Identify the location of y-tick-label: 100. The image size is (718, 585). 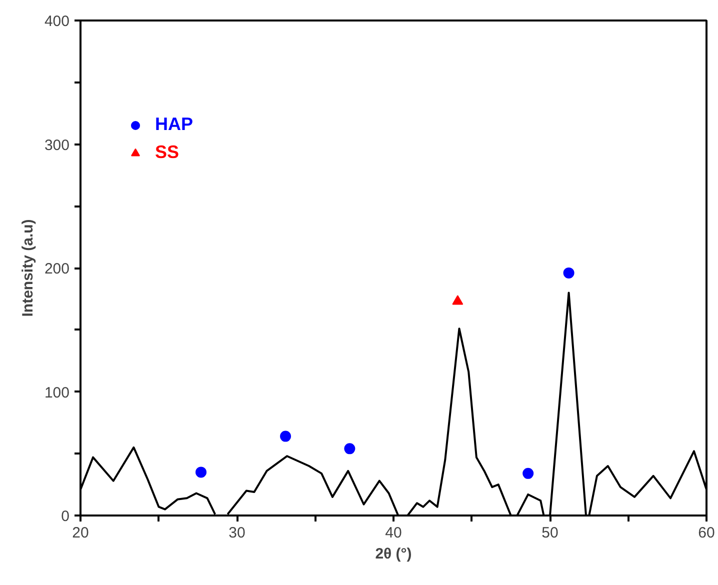
(57, 393).